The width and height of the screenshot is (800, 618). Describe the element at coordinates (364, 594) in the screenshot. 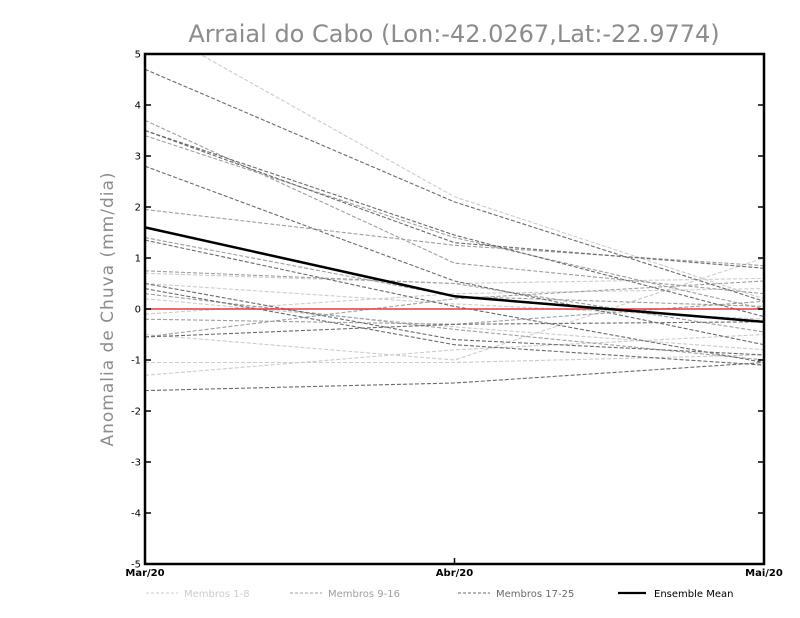

I see `legend-label: Membros 9-16` at that location.